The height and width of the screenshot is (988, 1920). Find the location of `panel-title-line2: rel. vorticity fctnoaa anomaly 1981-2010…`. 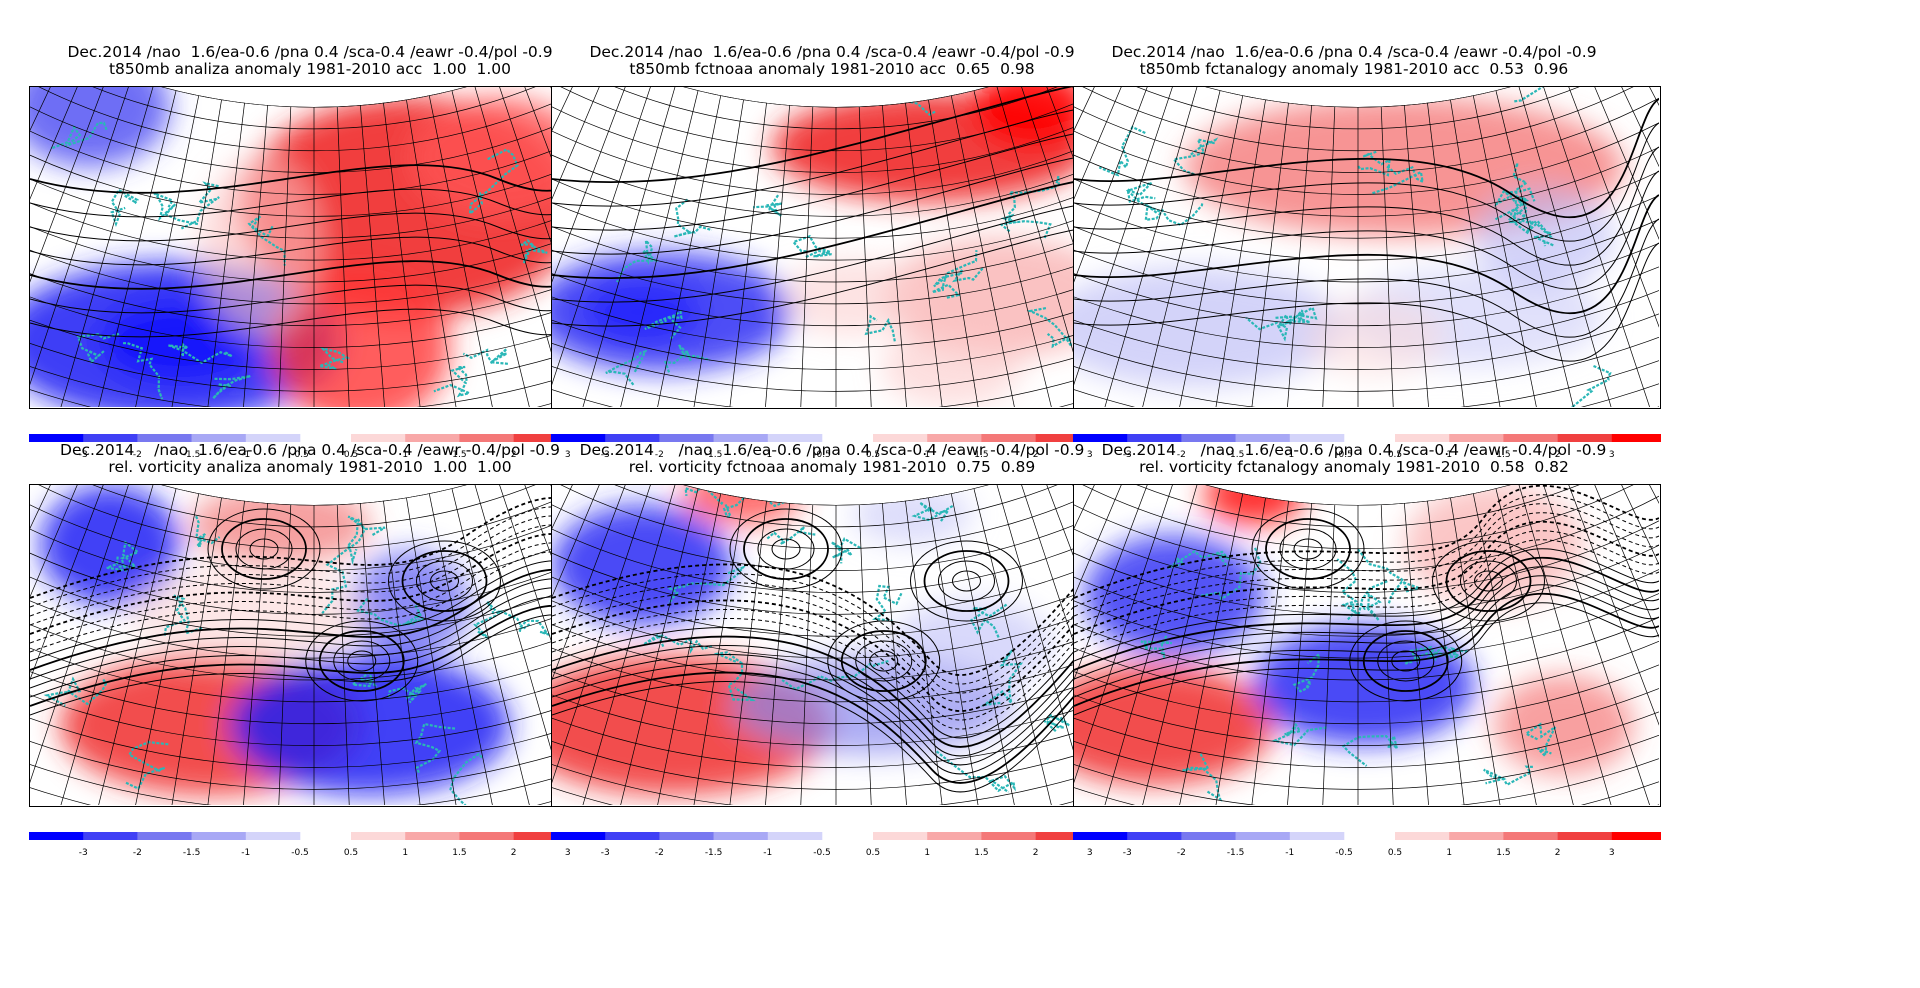

panel-title-line2: rel. vorticity fctnoaa anomaly 1981-2010… is located at coordinates (832, 467).